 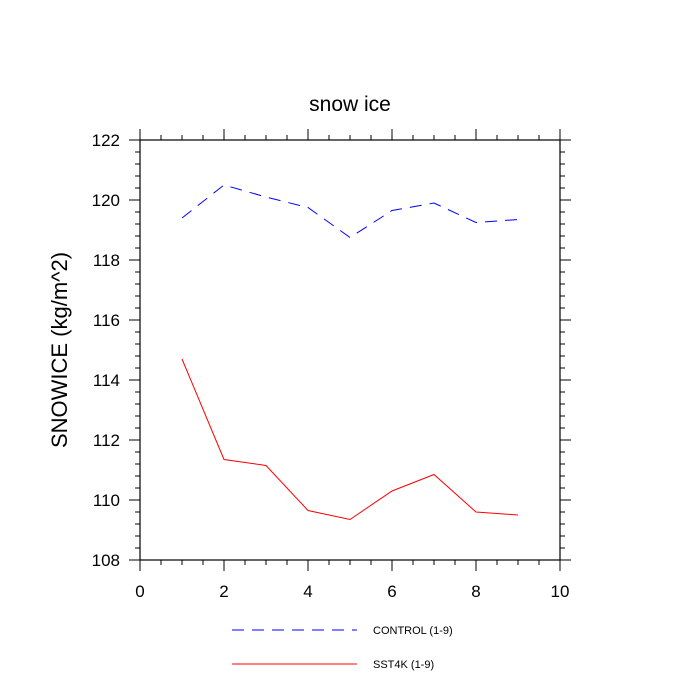 I want to click on x-tick-label: 6, so click(x=391, y=591).